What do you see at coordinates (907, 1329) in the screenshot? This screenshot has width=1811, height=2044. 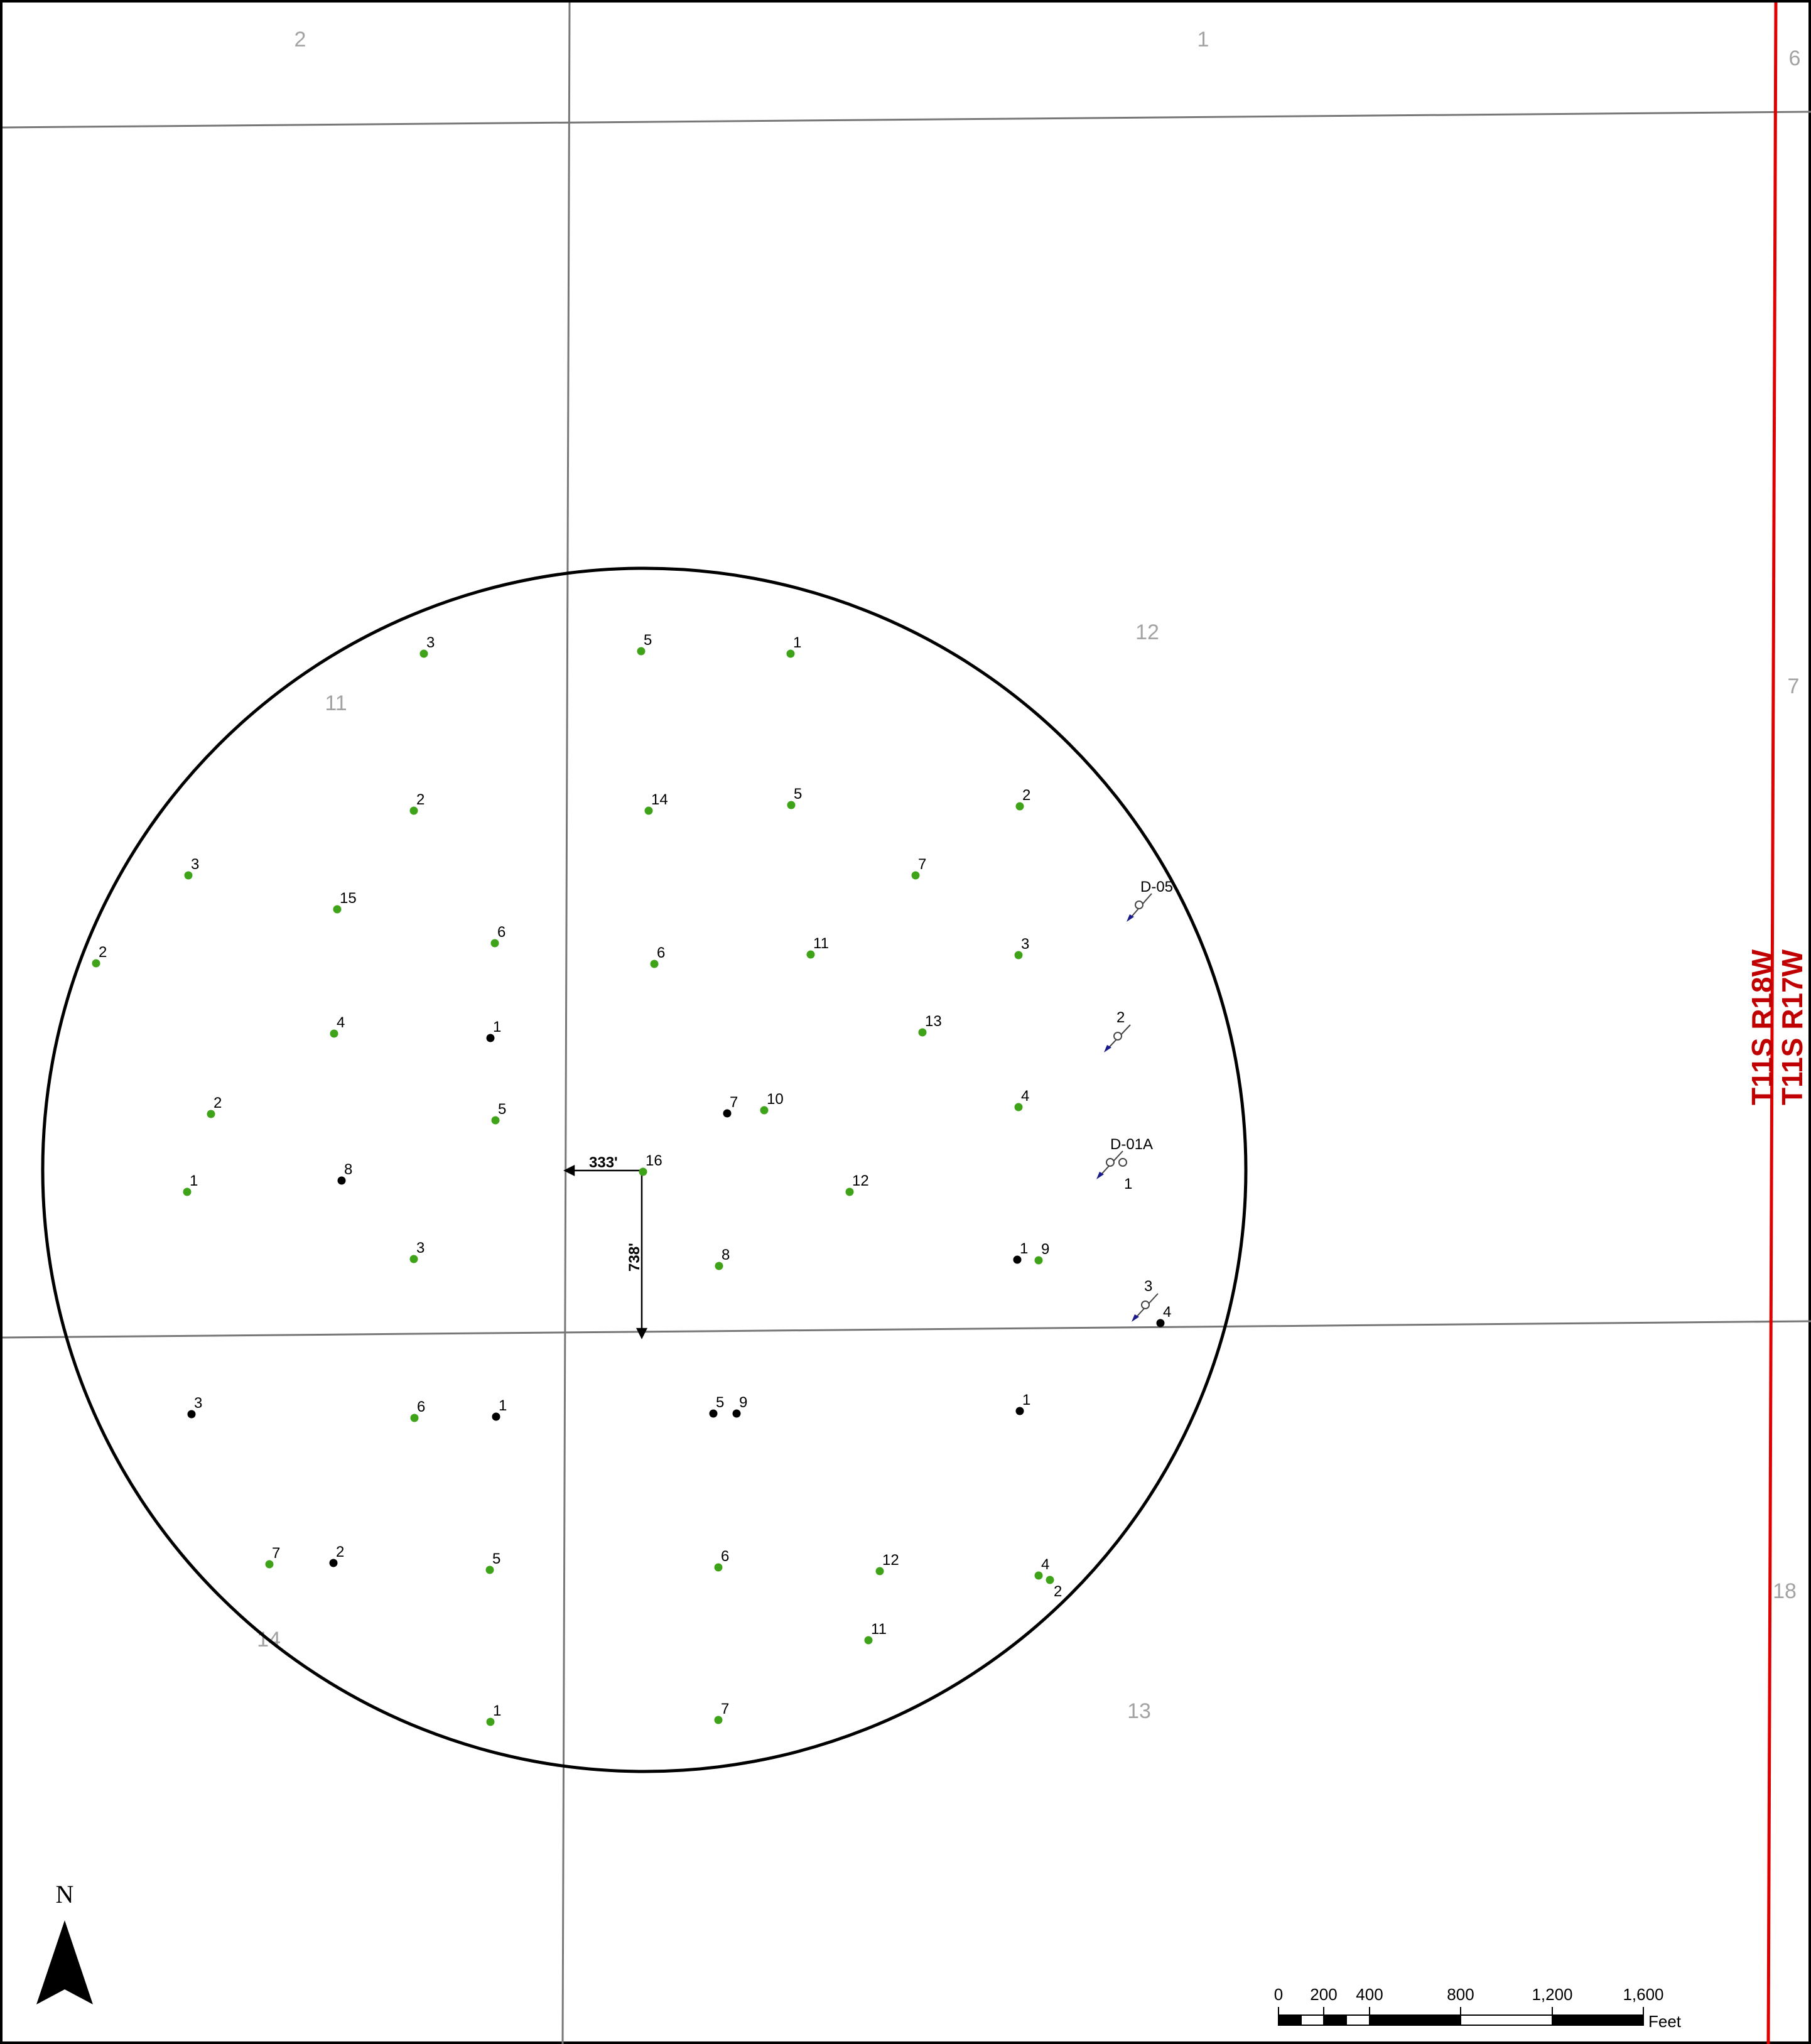 I see `section-line-h2` at bounding box center [907, 1329].